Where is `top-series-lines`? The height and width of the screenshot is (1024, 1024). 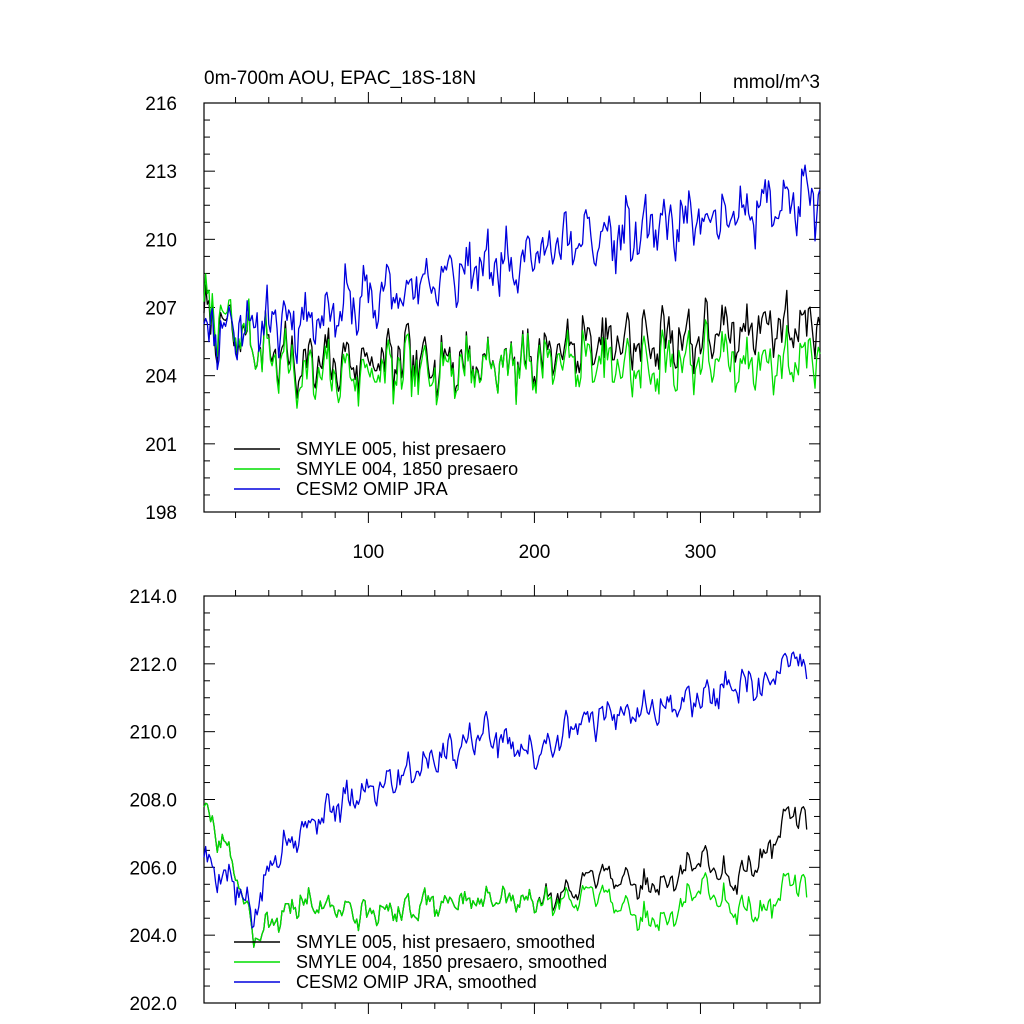 top-series-lines is located at coordinates (512, 286).